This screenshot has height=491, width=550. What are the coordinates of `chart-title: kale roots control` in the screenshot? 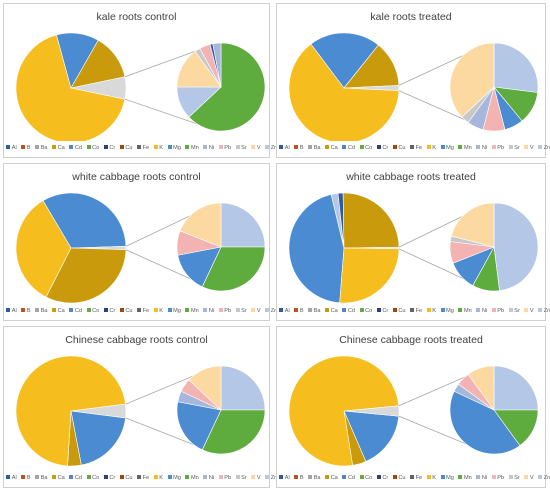 It's located at (136, 17).